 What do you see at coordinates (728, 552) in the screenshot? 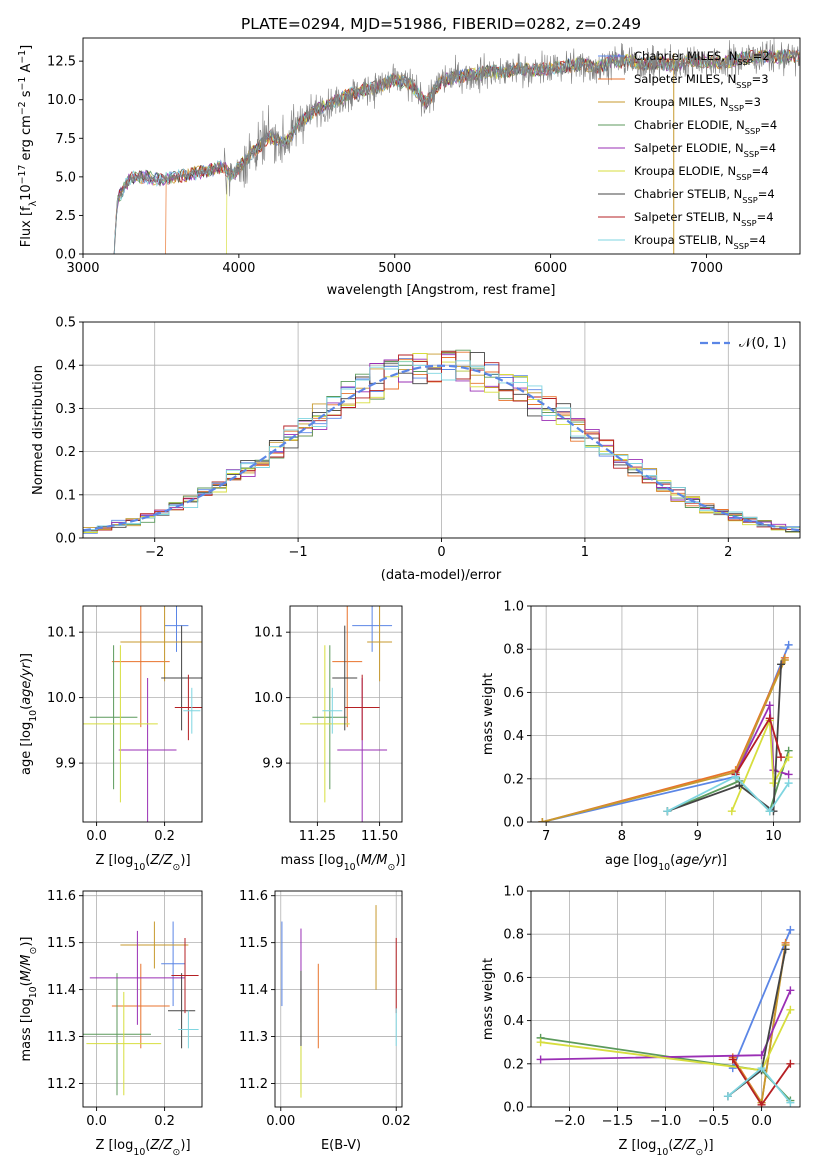
I see `x-tick-label: 2` at bounding box center [728, 552].